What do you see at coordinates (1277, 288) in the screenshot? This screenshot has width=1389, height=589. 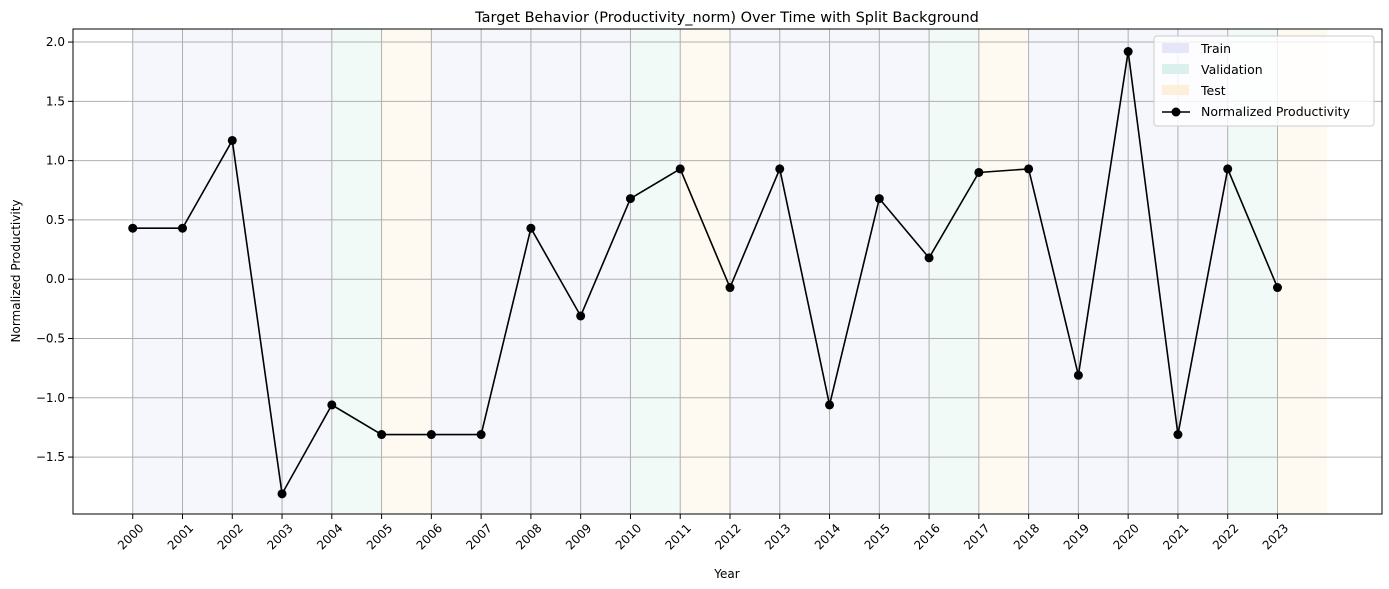 I see `data-point-2023` at bounding box center [1277, 288].